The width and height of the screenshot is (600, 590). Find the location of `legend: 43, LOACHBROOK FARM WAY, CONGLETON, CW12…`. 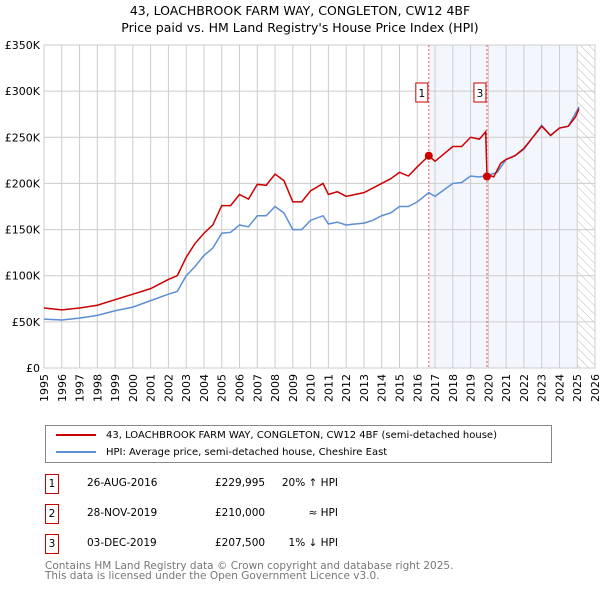

legend: 43, LOACHBROOK FARM WAY, CONGLETON, CW12… is located at coordinates (298, 444).